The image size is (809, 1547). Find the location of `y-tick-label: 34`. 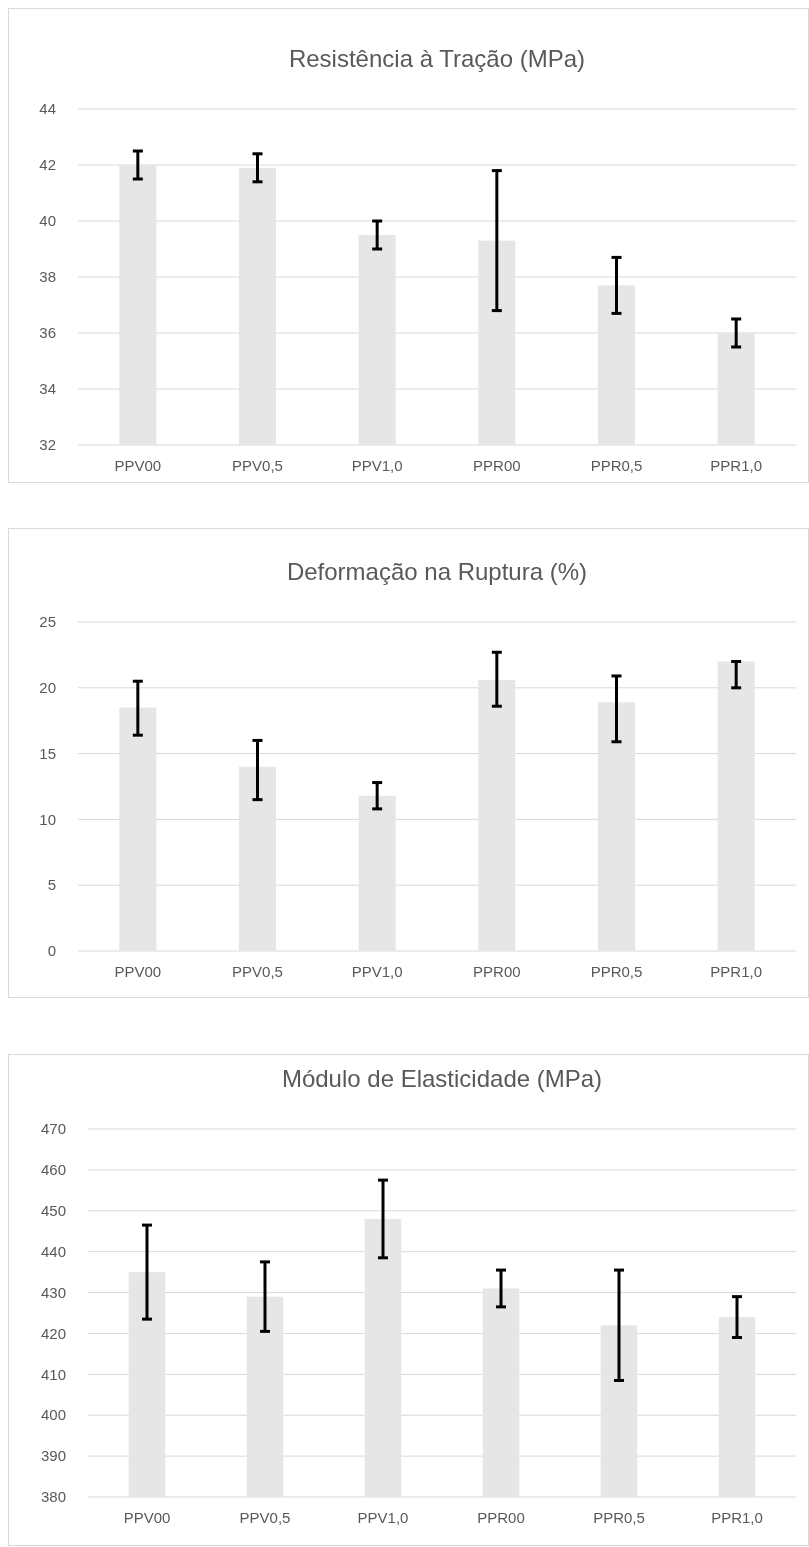

y-tick-label: 34 is located at coordinates (47, 389).